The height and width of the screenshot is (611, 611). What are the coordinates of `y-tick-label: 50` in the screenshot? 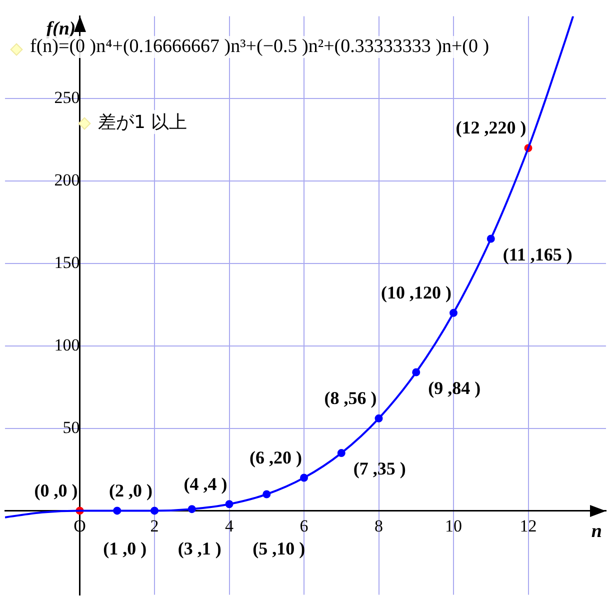 It's located at (71, 427).